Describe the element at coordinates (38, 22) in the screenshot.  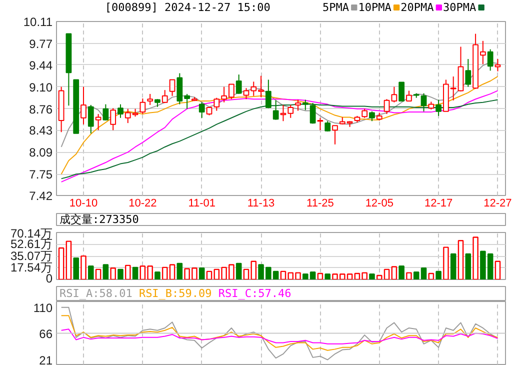
I see `y-tick-label: 10.11` at that location.